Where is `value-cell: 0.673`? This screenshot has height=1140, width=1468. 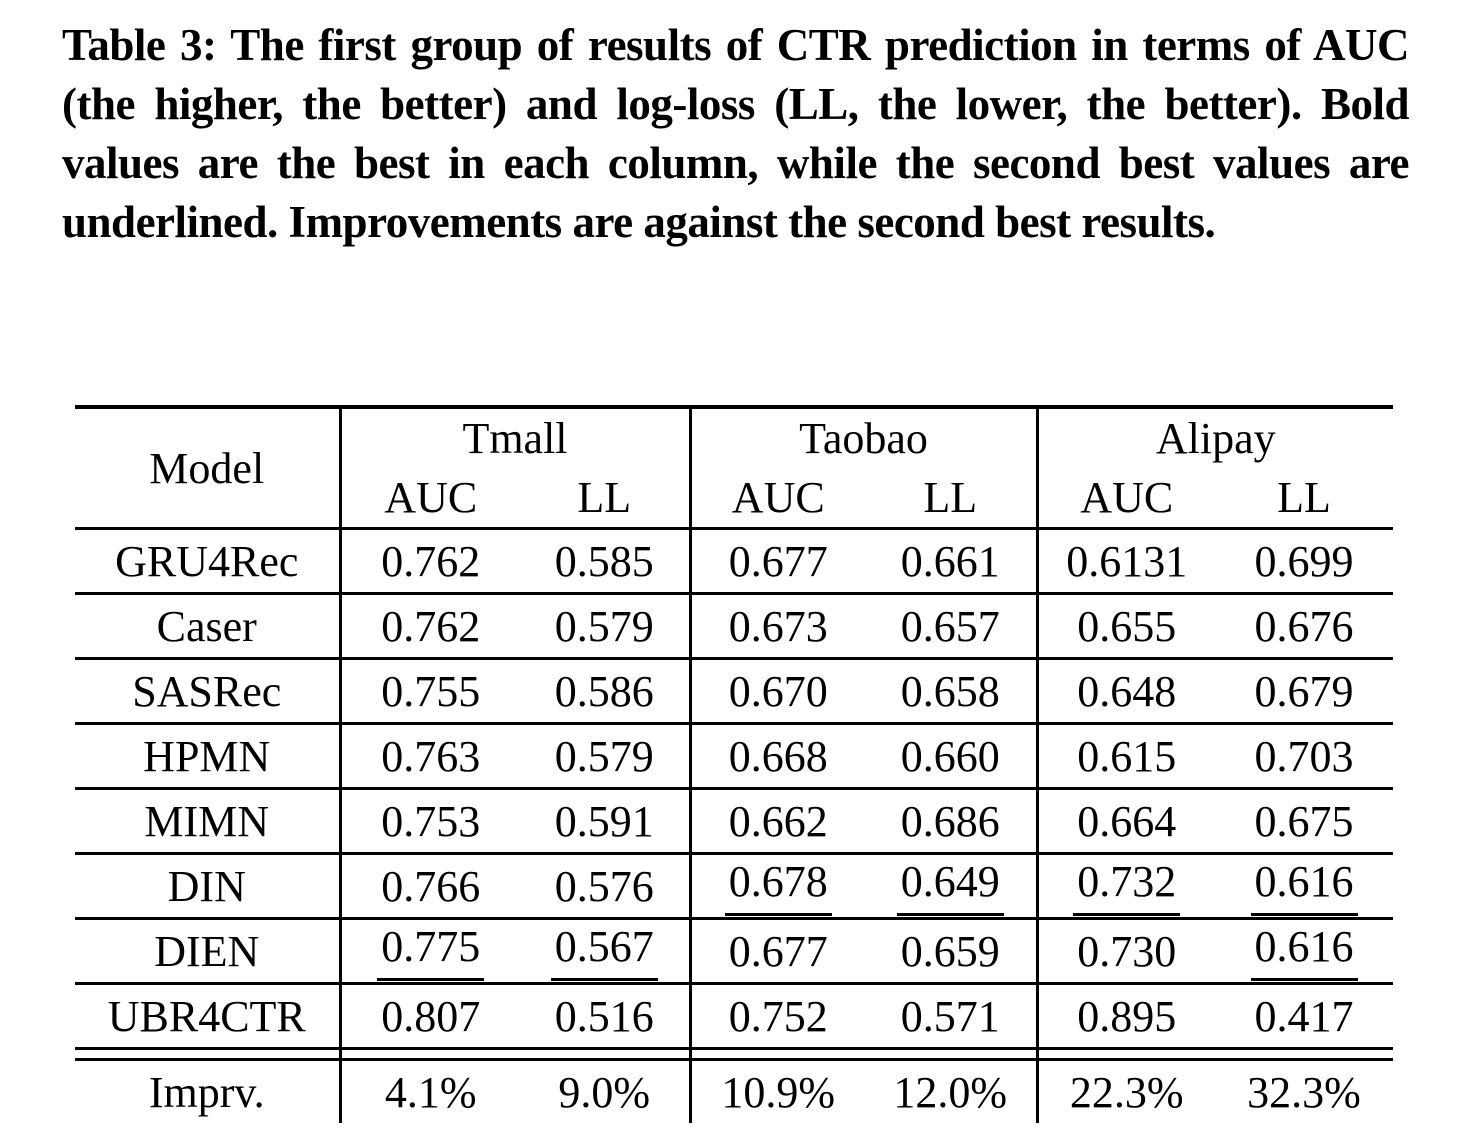
value-cell: 0.673 is located at coordinates (777, 626).